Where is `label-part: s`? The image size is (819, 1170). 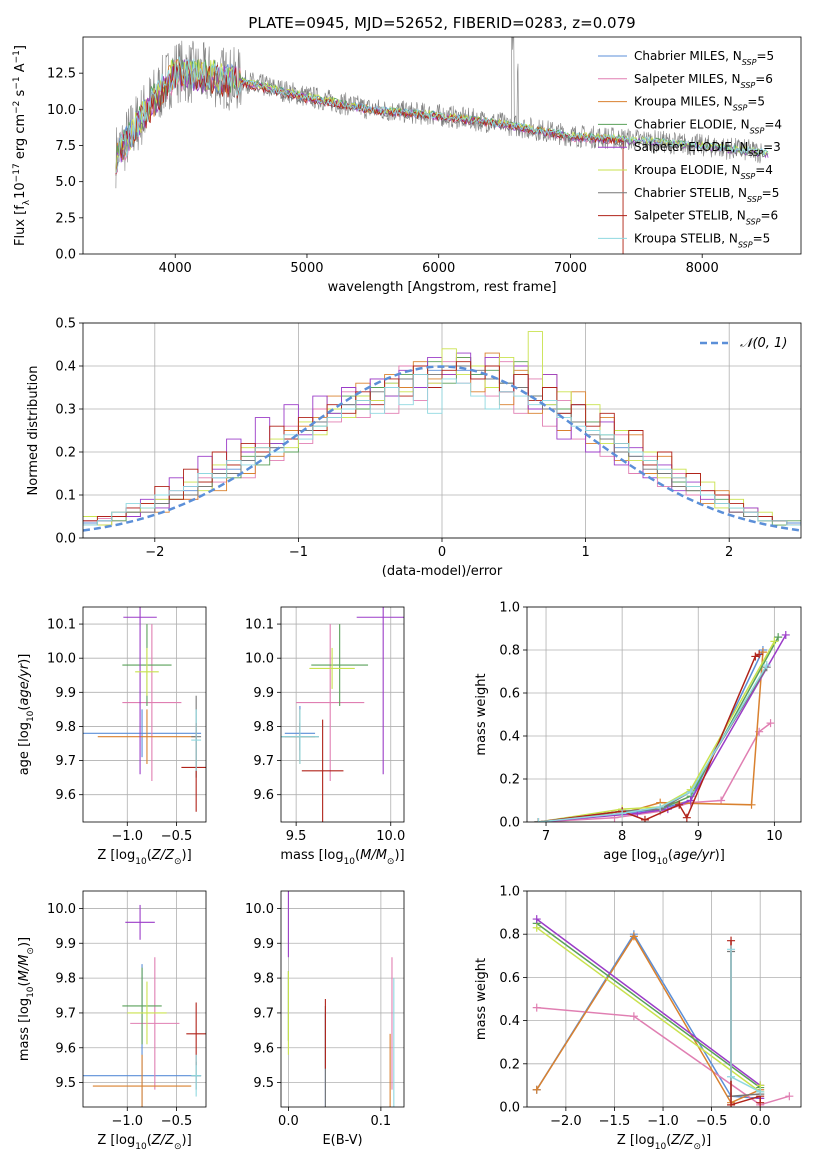
label-part: s is located at coordinates (20, 94).